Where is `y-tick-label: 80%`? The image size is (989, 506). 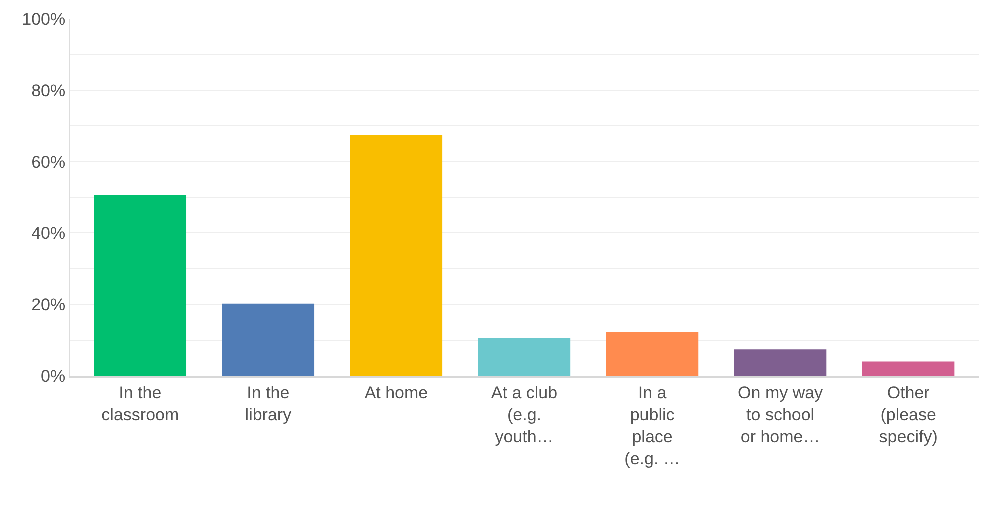 y-tick-label: 80% is located at coordinates (49, 90).